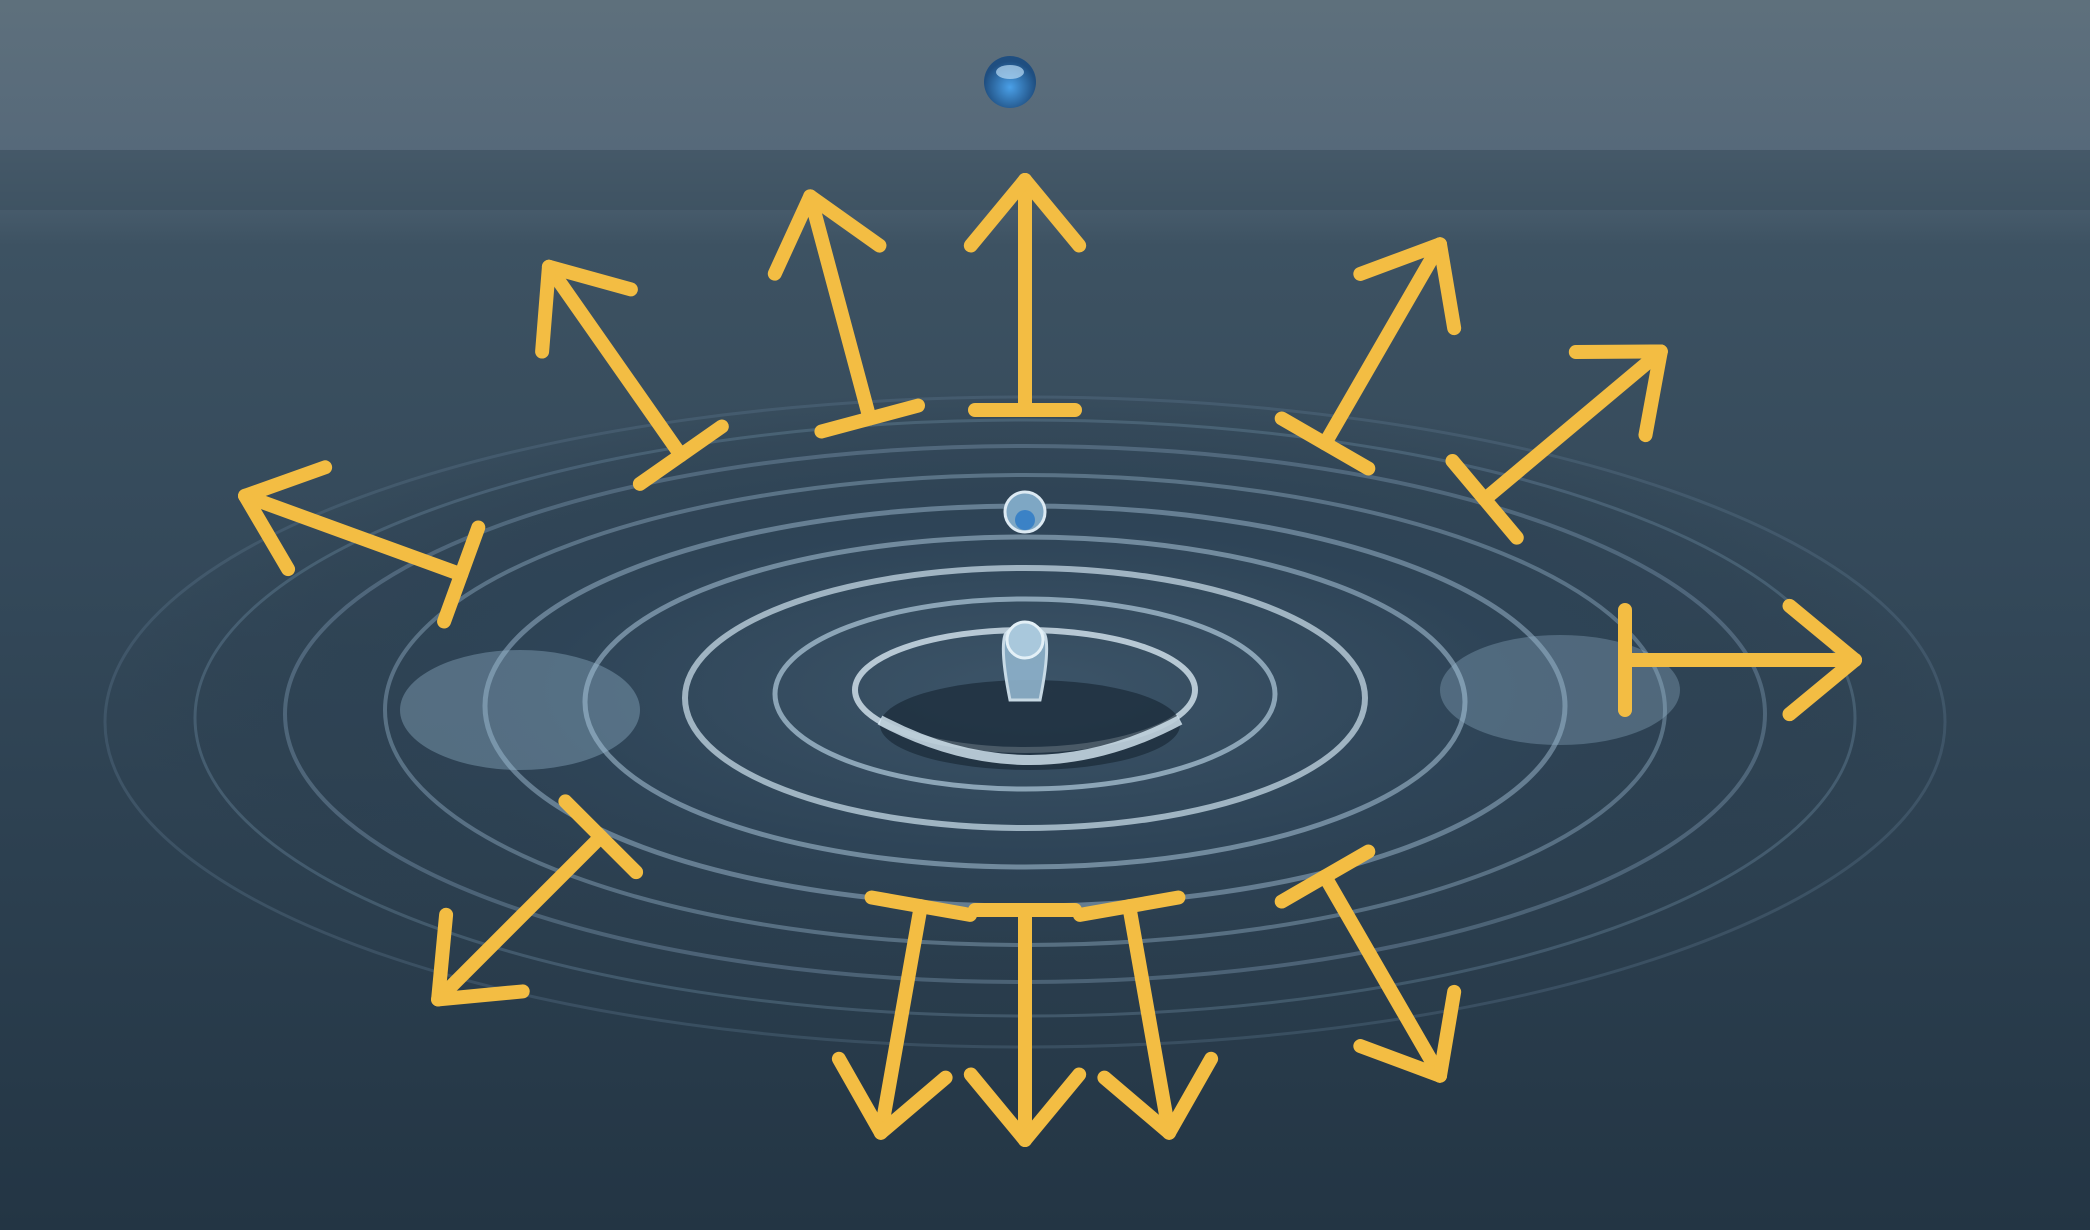 The image size is (2090, 1230). I want to click on arrow-up-left, so click(846, 314).